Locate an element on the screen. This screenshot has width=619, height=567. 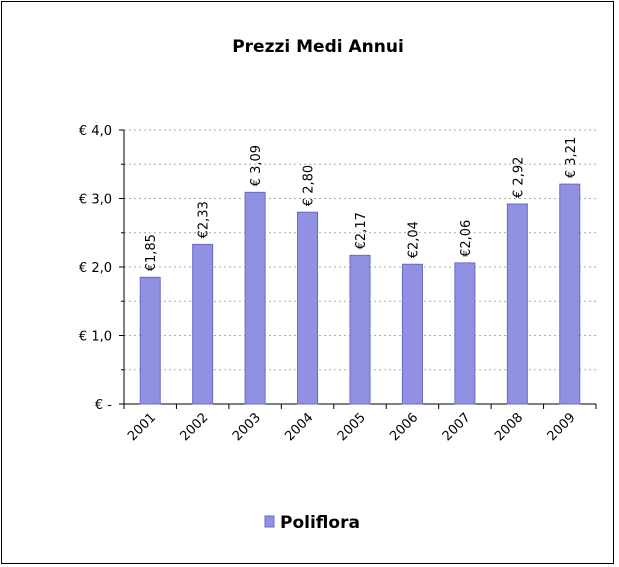
y-tick-label: € 4,0 is located at coordinates (95, 131).